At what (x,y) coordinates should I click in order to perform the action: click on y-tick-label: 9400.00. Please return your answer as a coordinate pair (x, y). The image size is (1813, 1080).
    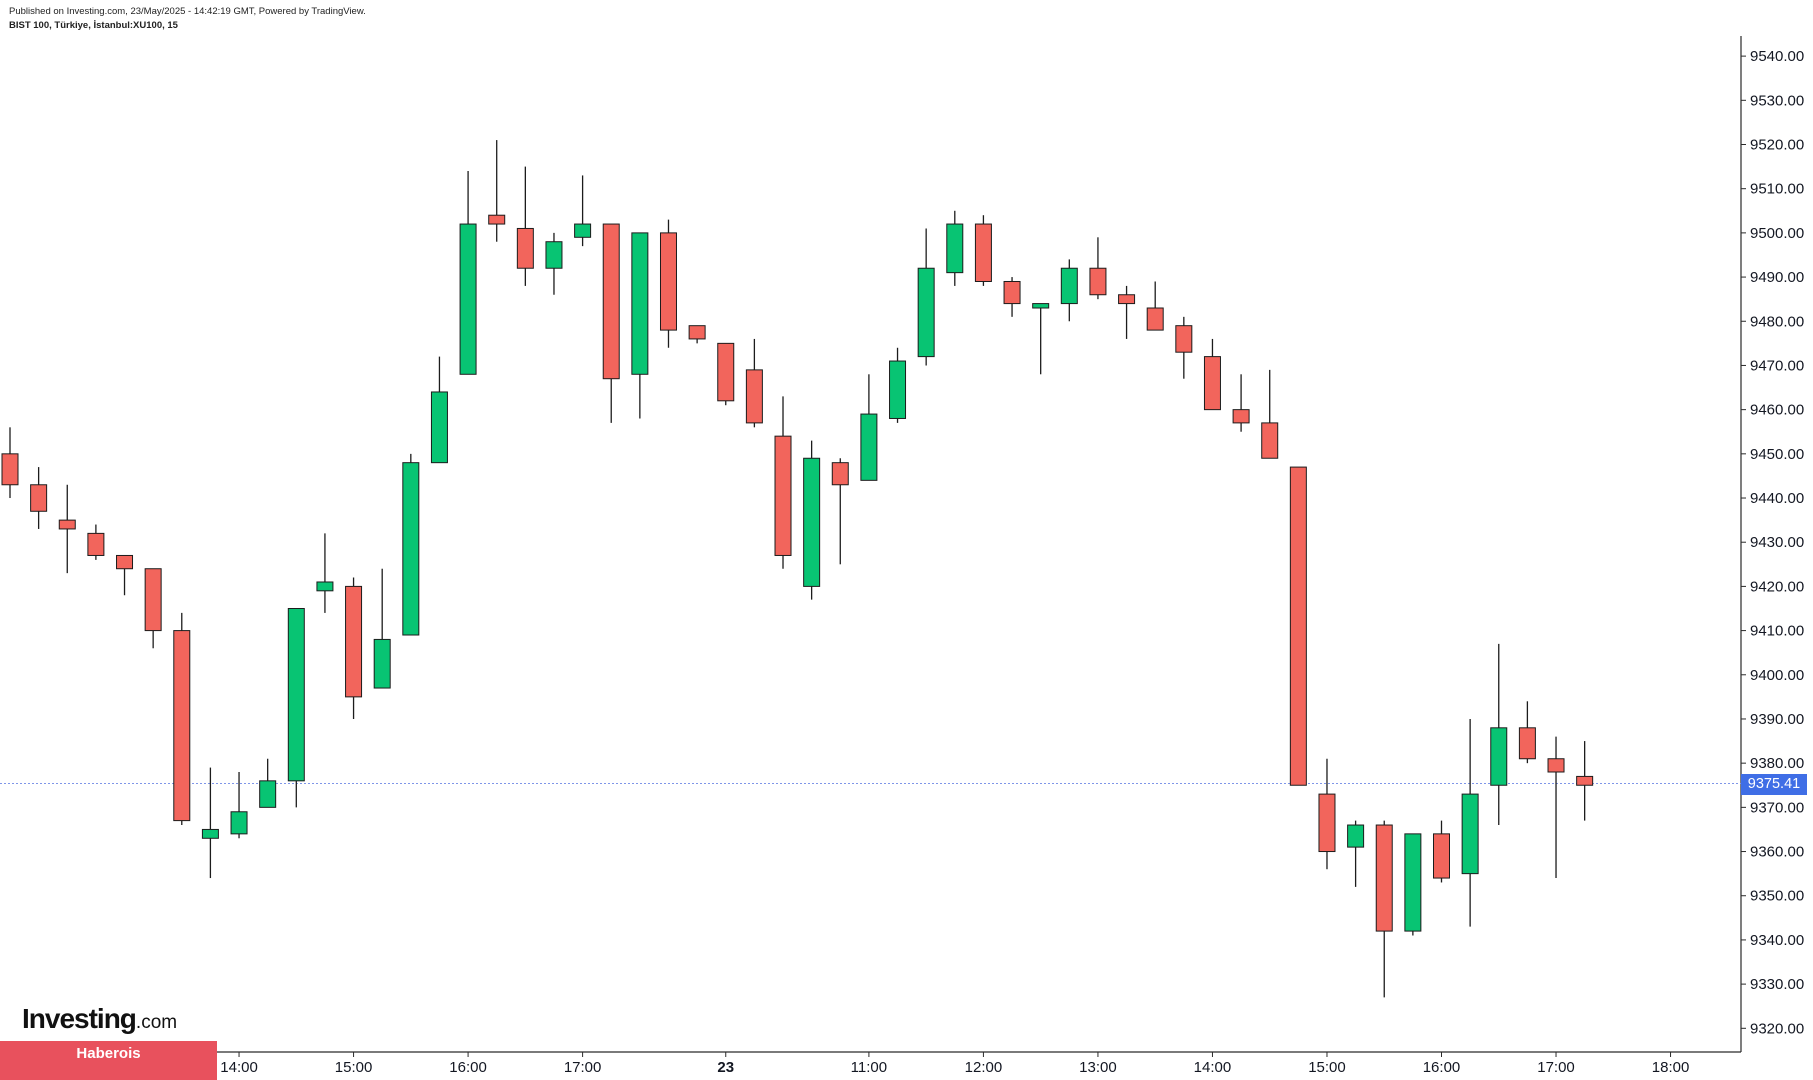
    Looking at the image, I should click on (1777, 675).